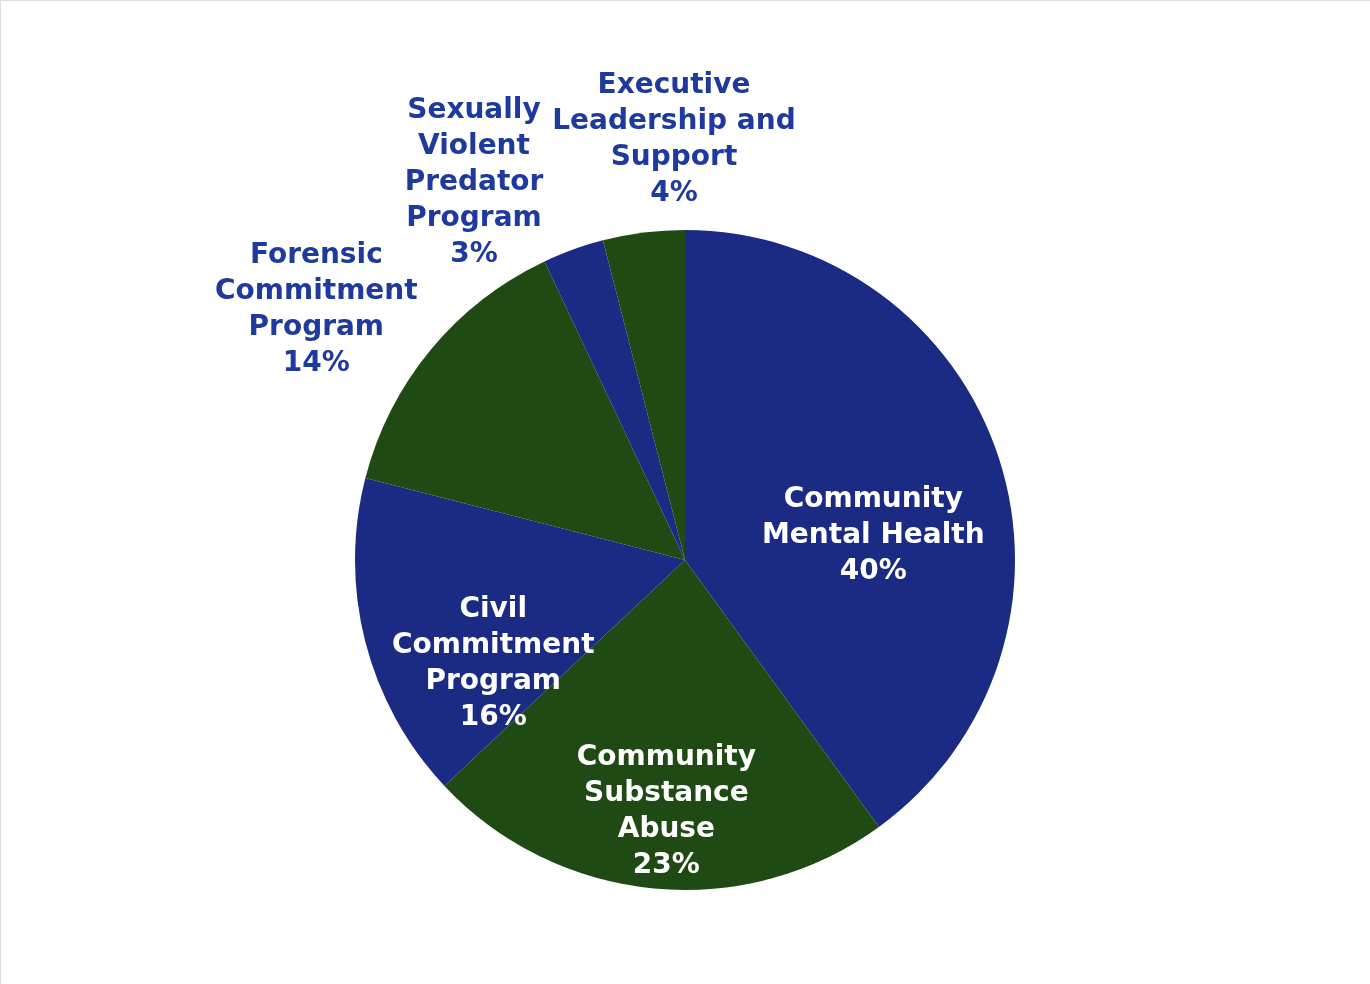 The image size is (1370, 984). Describe the element at coordinates (674, 192) in the screenshot. I see `data-label: 4%` at that location.